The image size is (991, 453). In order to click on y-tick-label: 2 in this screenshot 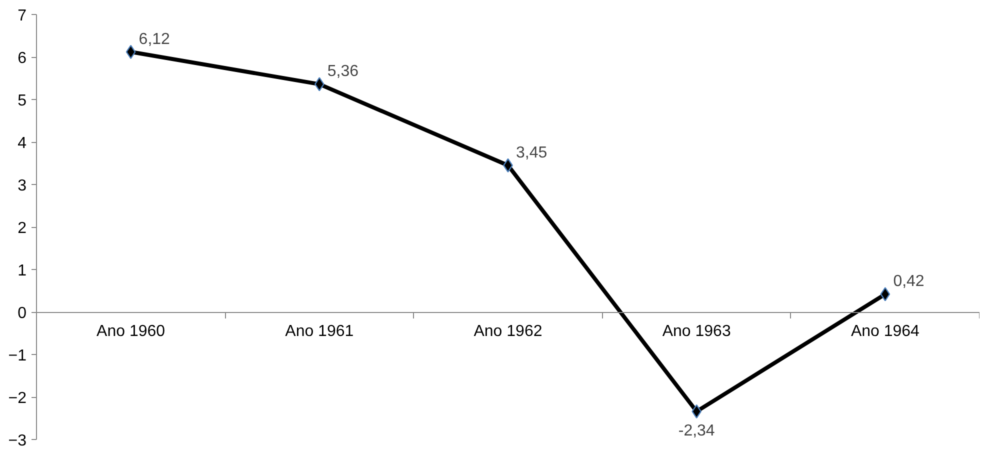, I will do `click(22, 228)`.